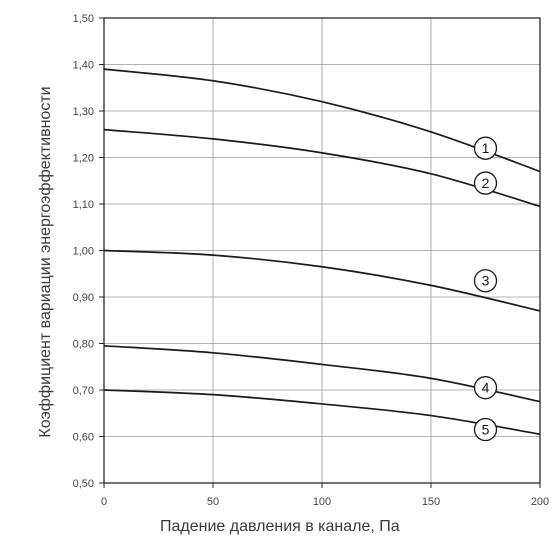 The height and width of the screenshot is (549, 554). I want to click on series-label-3: 3, so click(486, 281).